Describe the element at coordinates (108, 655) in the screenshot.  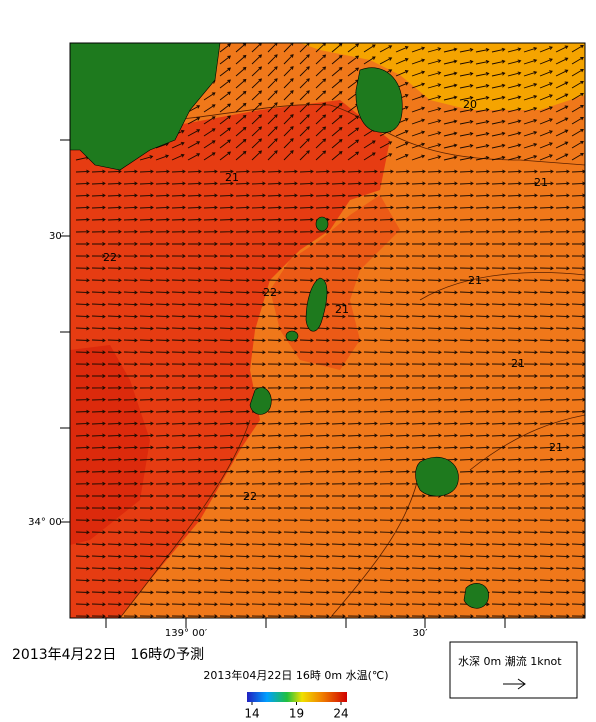
I see `caption: 2013年4月22日 16時の予測` at that location.